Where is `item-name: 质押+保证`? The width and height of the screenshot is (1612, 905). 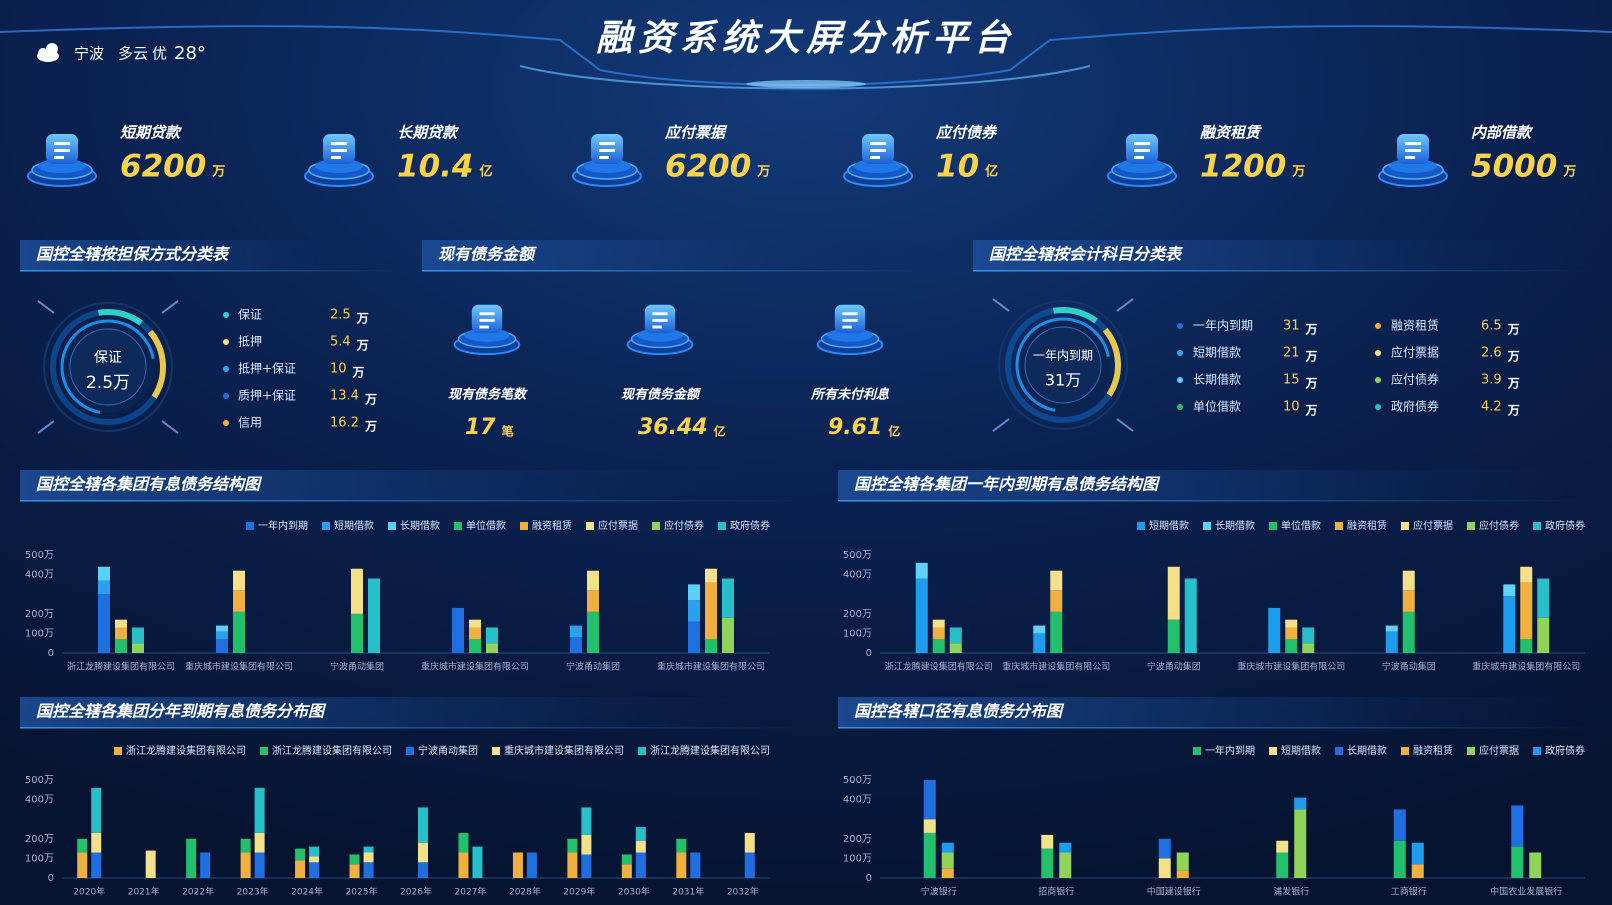
item-name: 质押+保证 is located at coordinates (267, 396).